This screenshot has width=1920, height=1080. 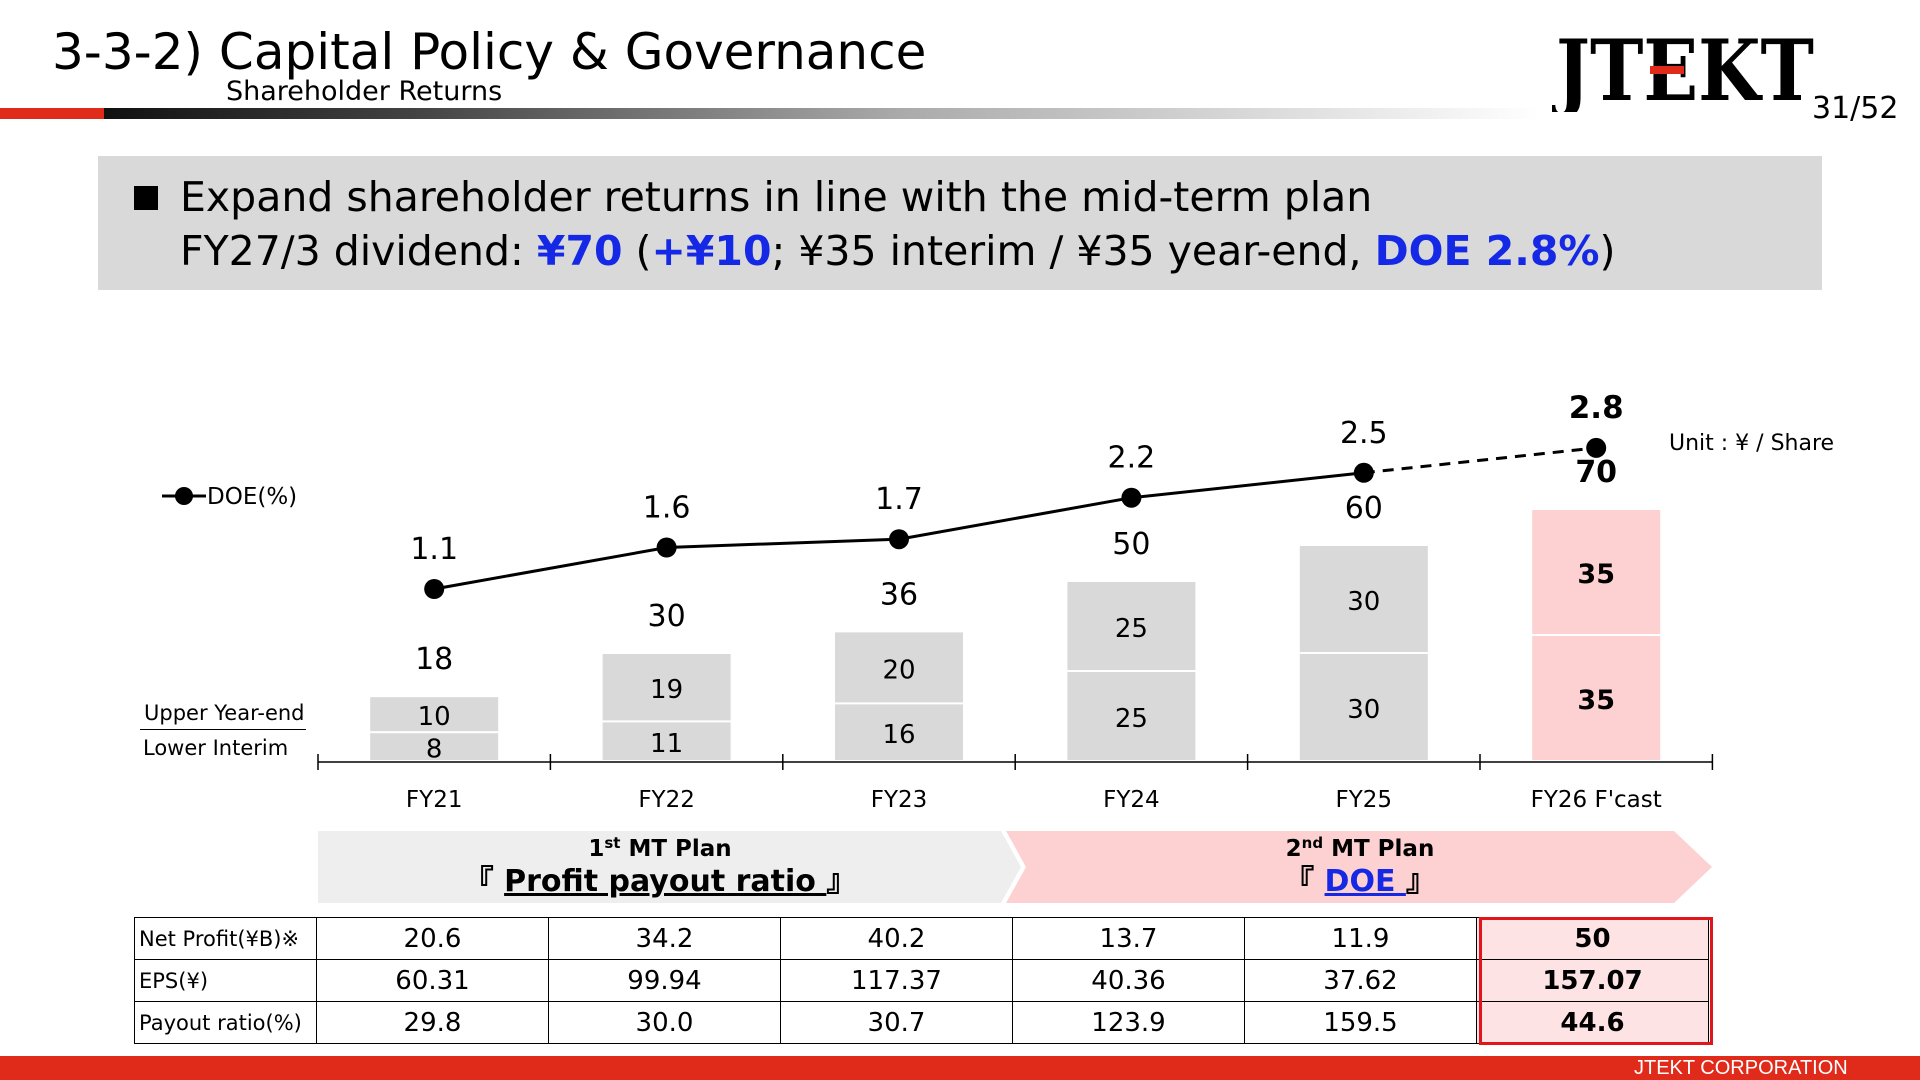 I want to click on plan-1-policy: 『 Profit payout ratio 』, so click(x=660, y=881).